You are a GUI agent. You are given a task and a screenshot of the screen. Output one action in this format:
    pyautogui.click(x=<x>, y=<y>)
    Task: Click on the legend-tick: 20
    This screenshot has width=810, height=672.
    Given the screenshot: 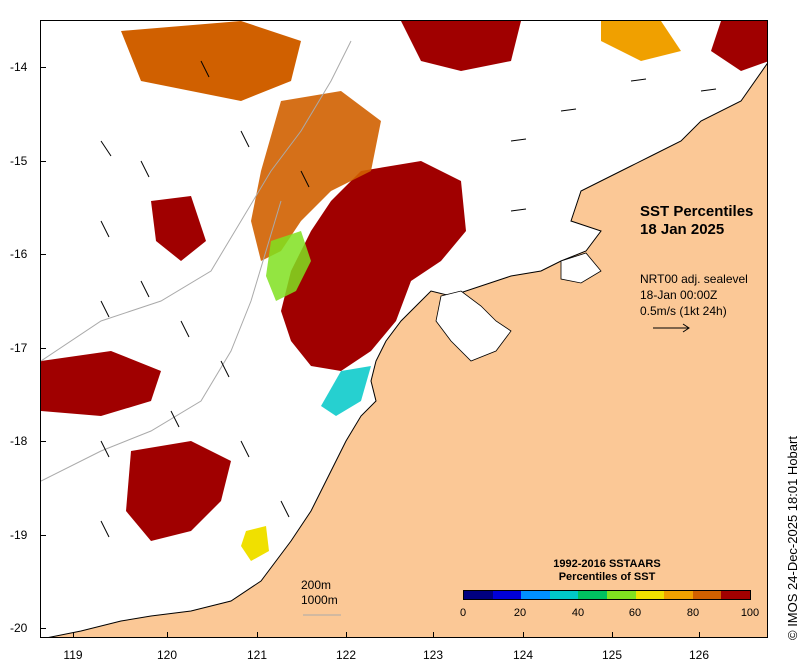 What is the action you would take?
    pyautogui.click(x=520, y=613)
    